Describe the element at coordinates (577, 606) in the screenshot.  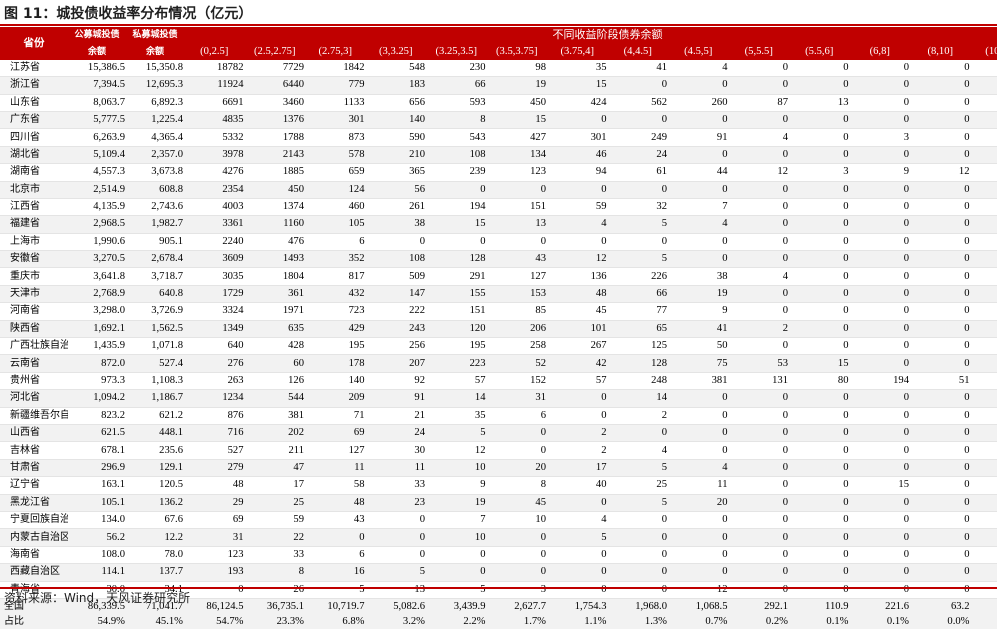
I see `range-value-cell: 1,754.3` at that location.